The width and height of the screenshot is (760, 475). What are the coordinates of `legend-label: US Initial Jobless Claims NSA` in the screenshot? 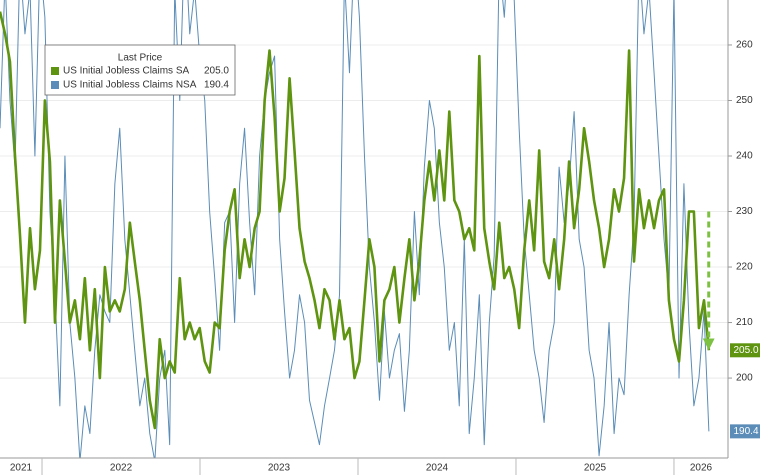 It's located at (130, 85).